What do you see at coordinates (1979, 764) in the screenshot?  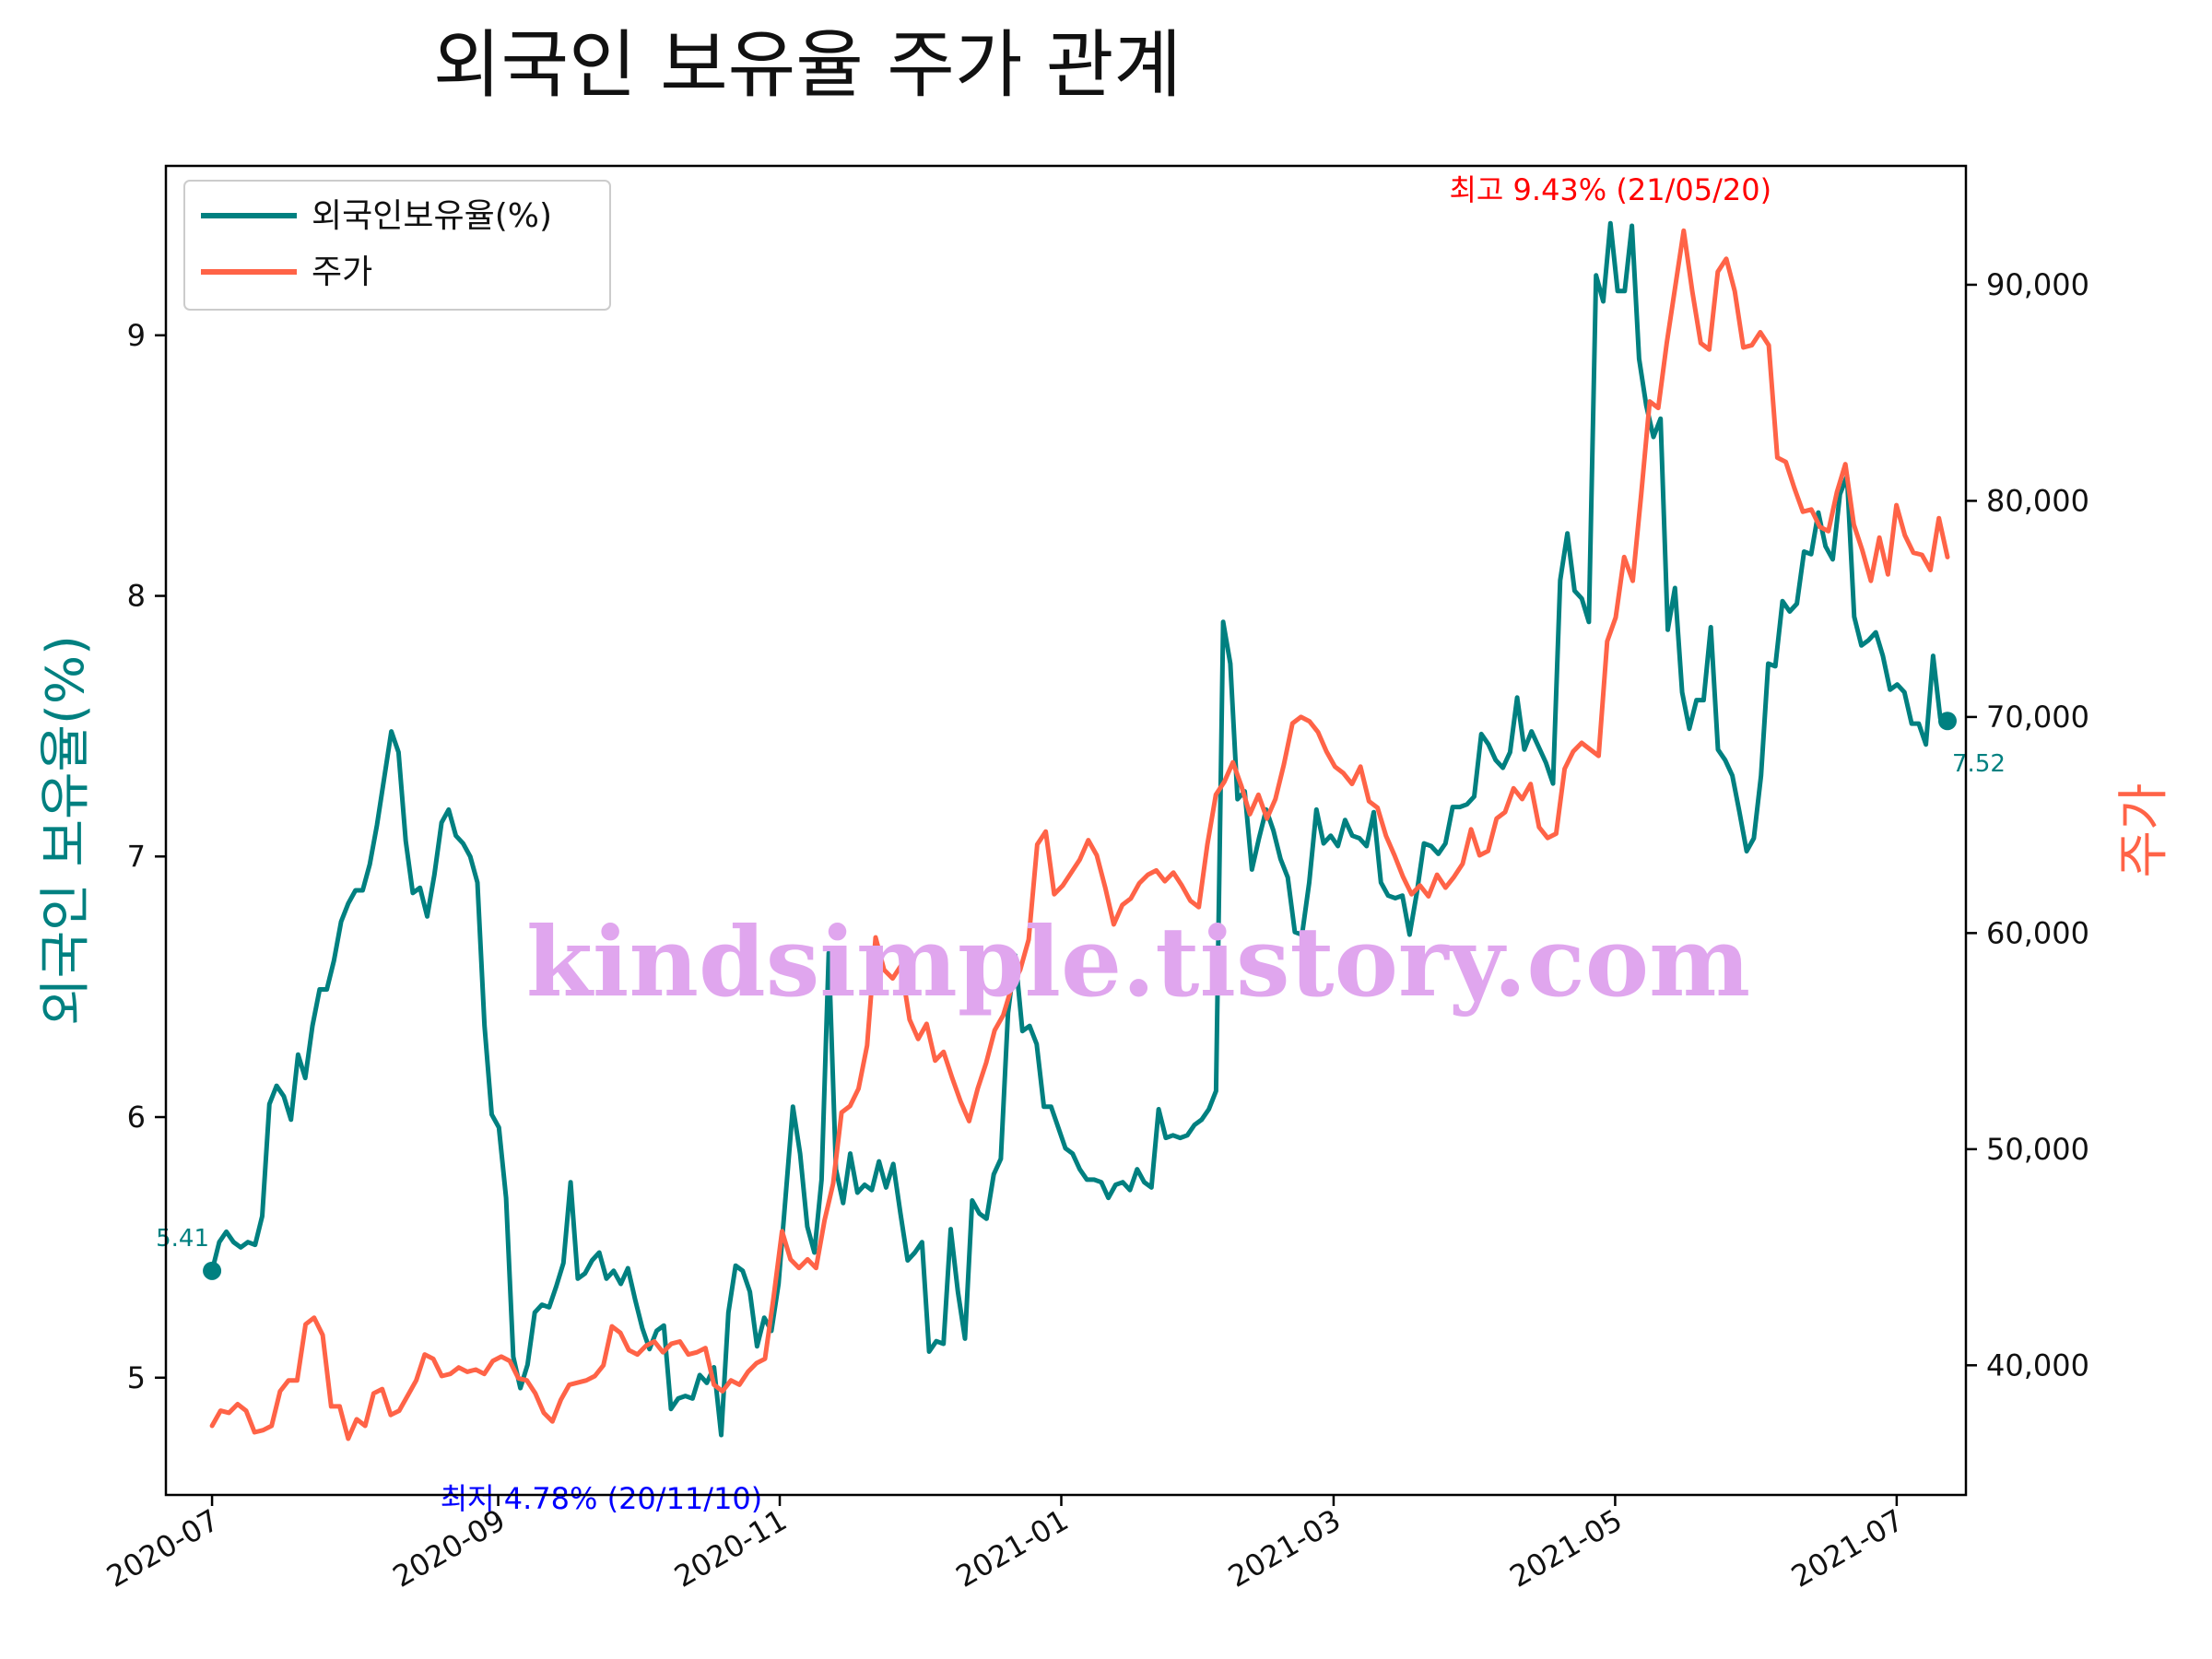 I see `end-value-label: 7.52` at bounding box center [1979, 764].